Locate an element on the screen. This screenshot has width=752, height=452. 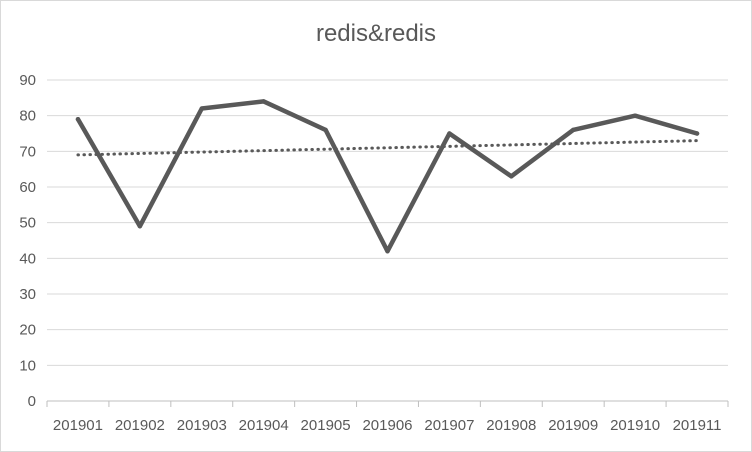
y-tick-label: 0 is located at coordinates (32, 401).